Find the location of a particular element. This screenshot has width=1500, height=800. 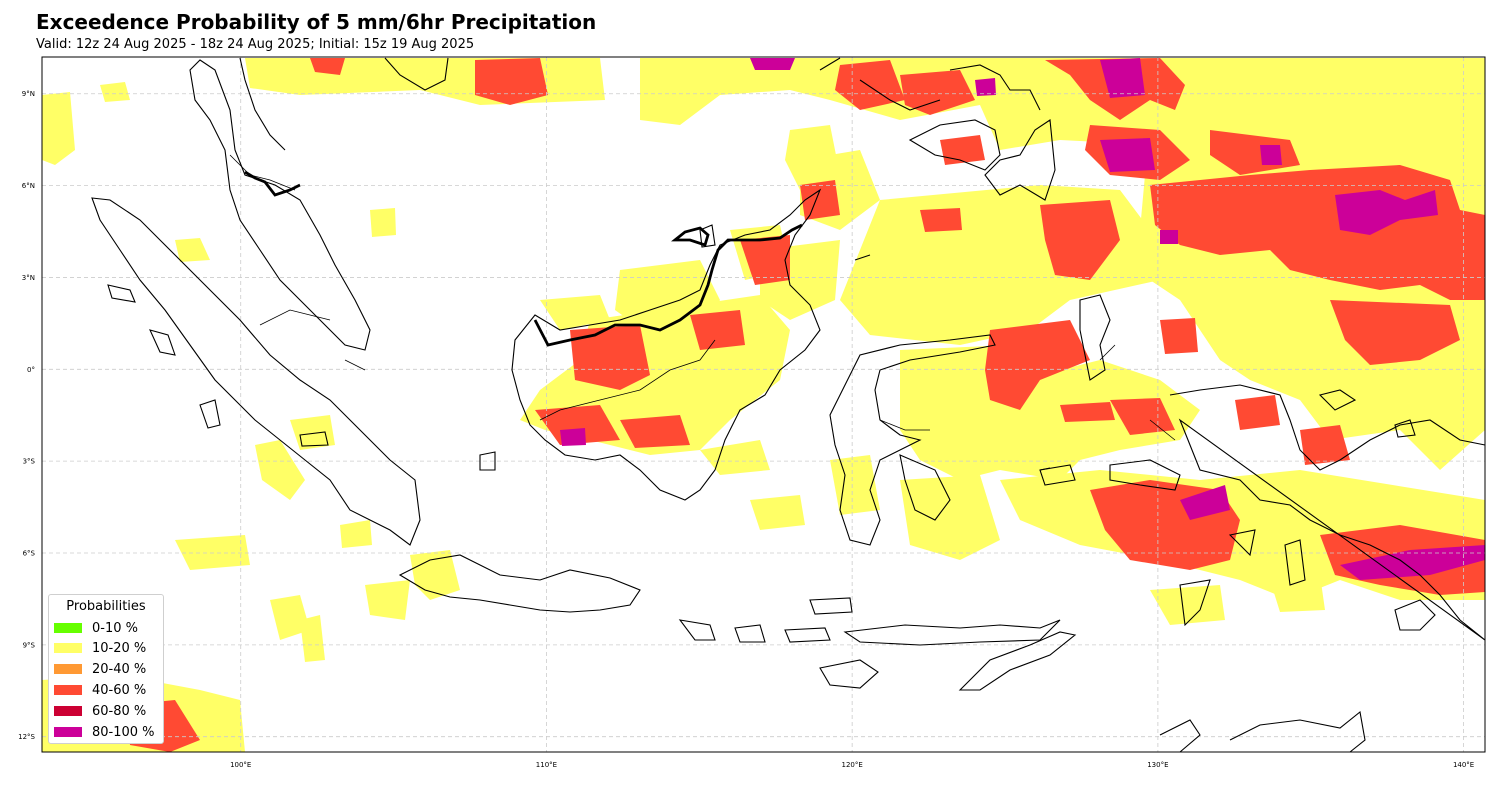

lat-tick-label: 6°S is located at coordinates (29, 553).